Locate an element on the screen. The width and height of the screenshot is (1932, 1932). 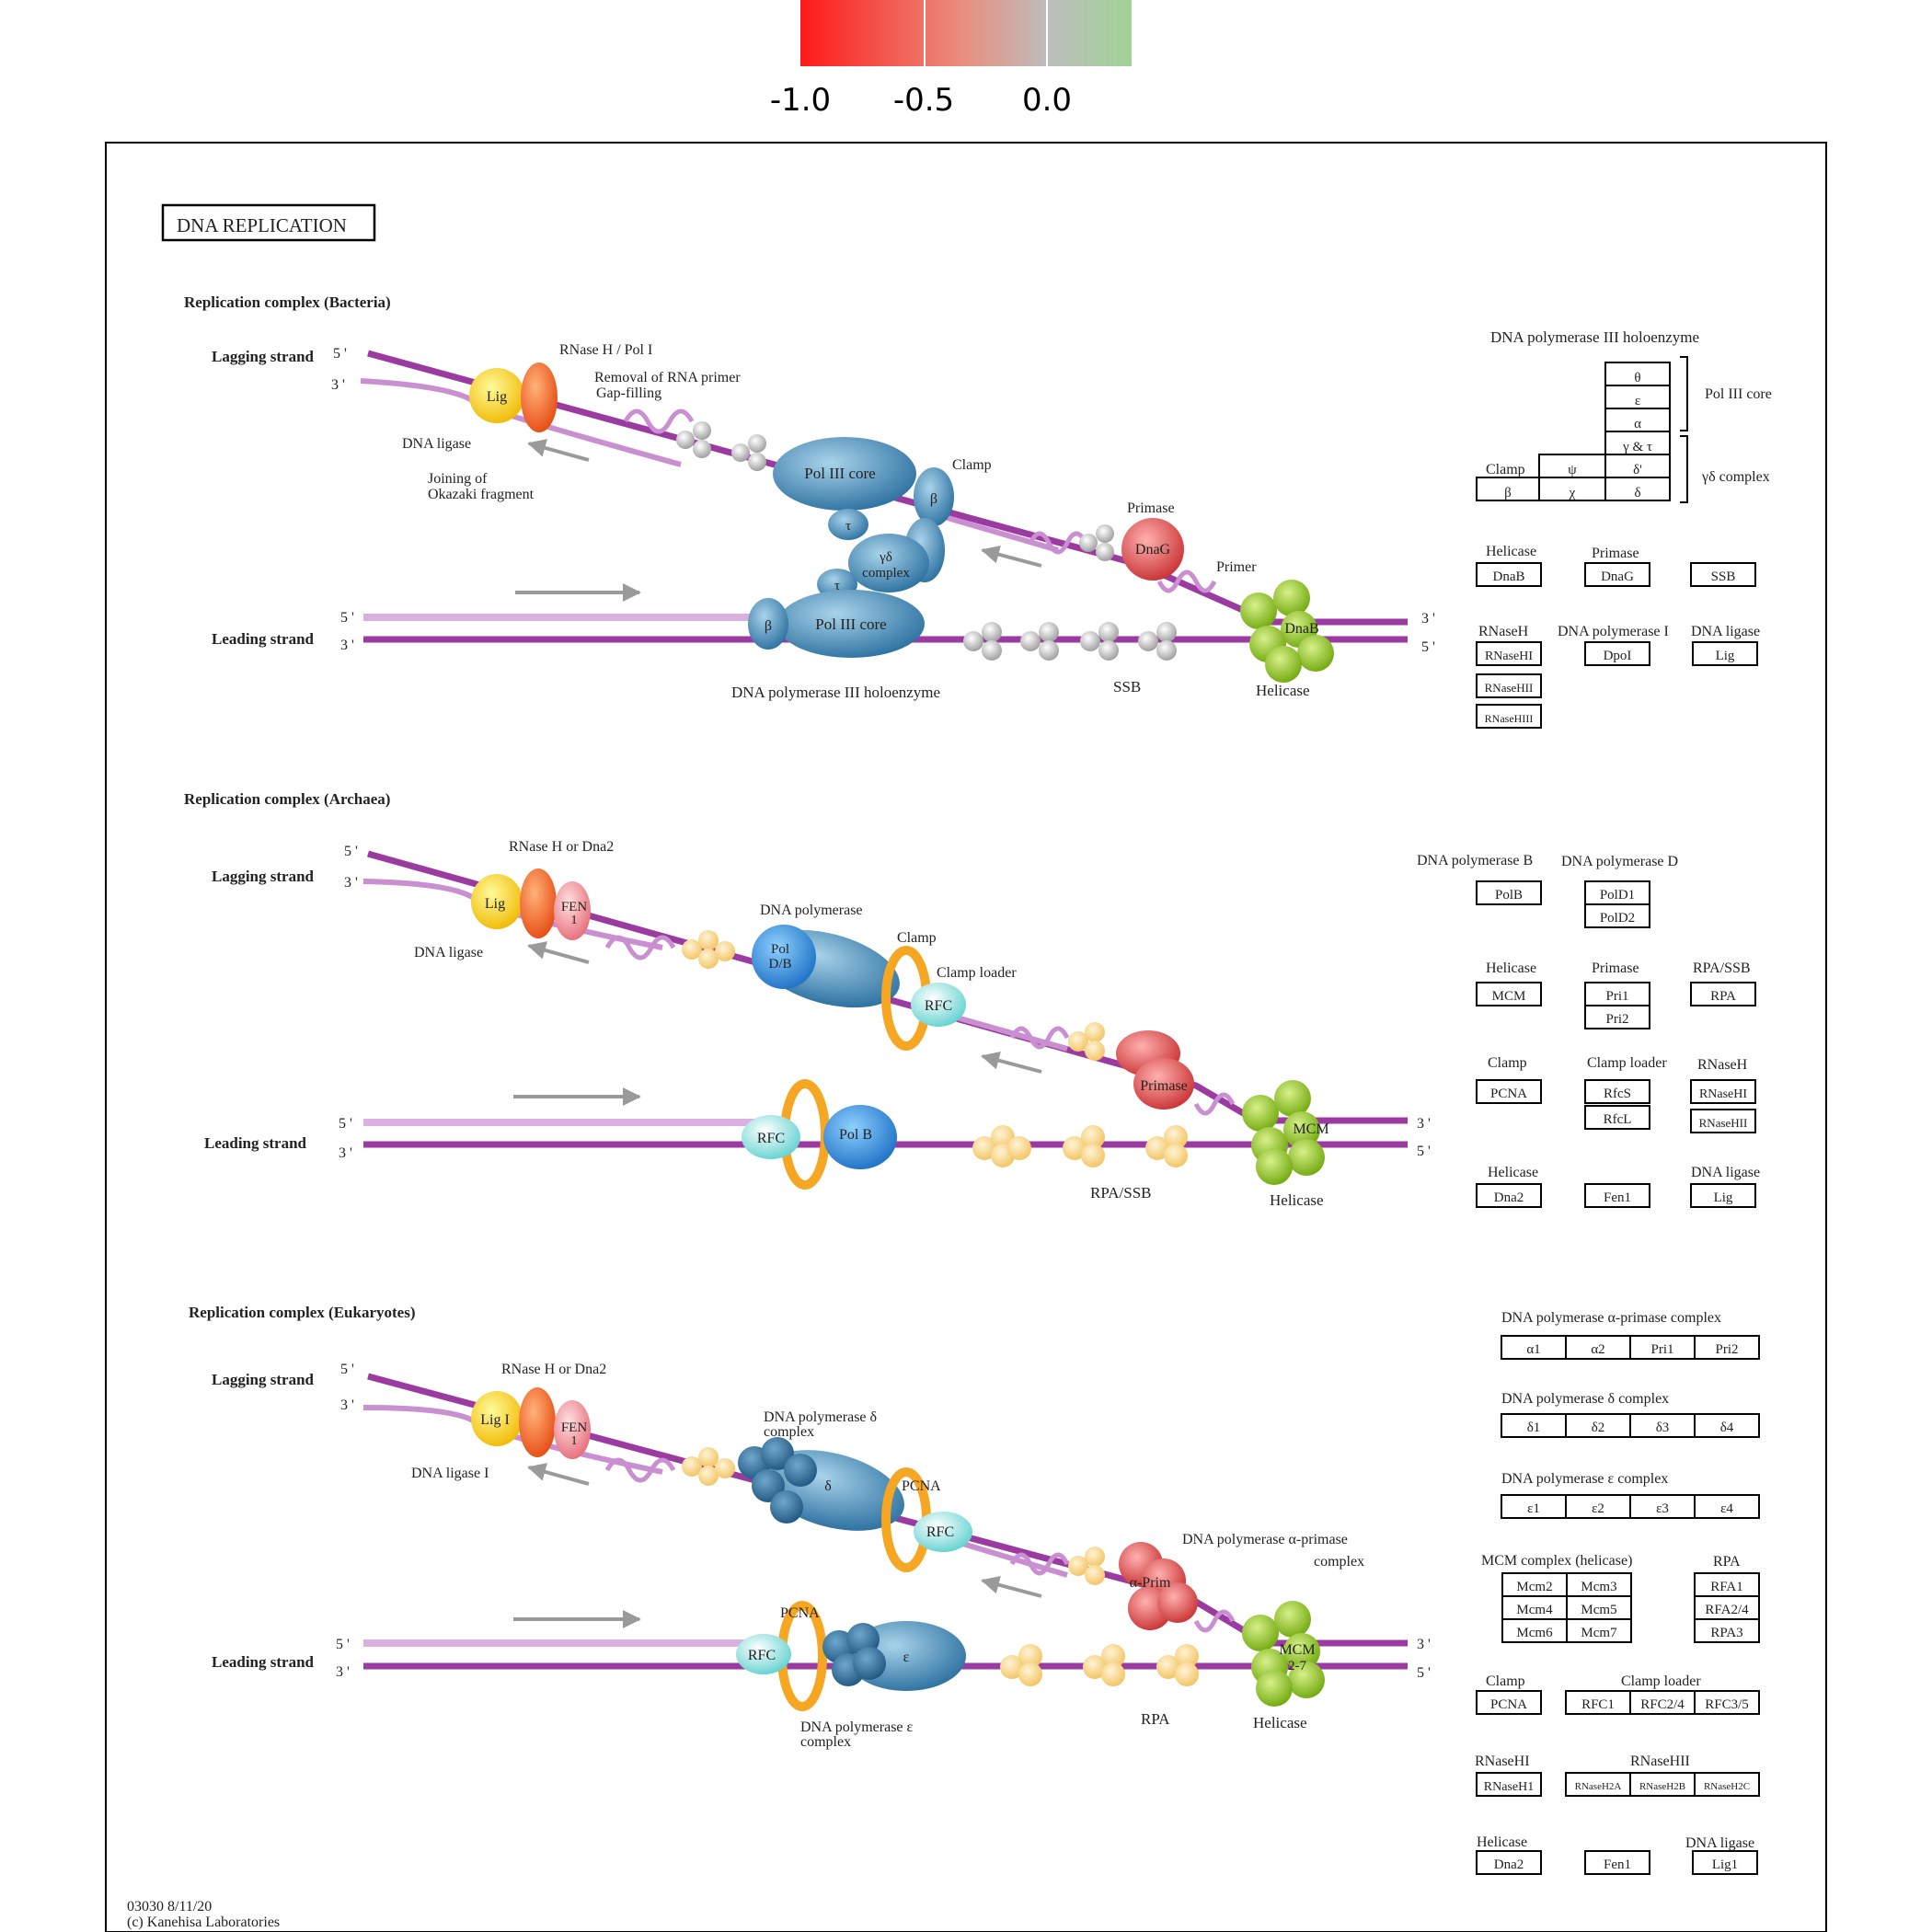
gene-box: γ & τ is located at coordinates (1637, 443).